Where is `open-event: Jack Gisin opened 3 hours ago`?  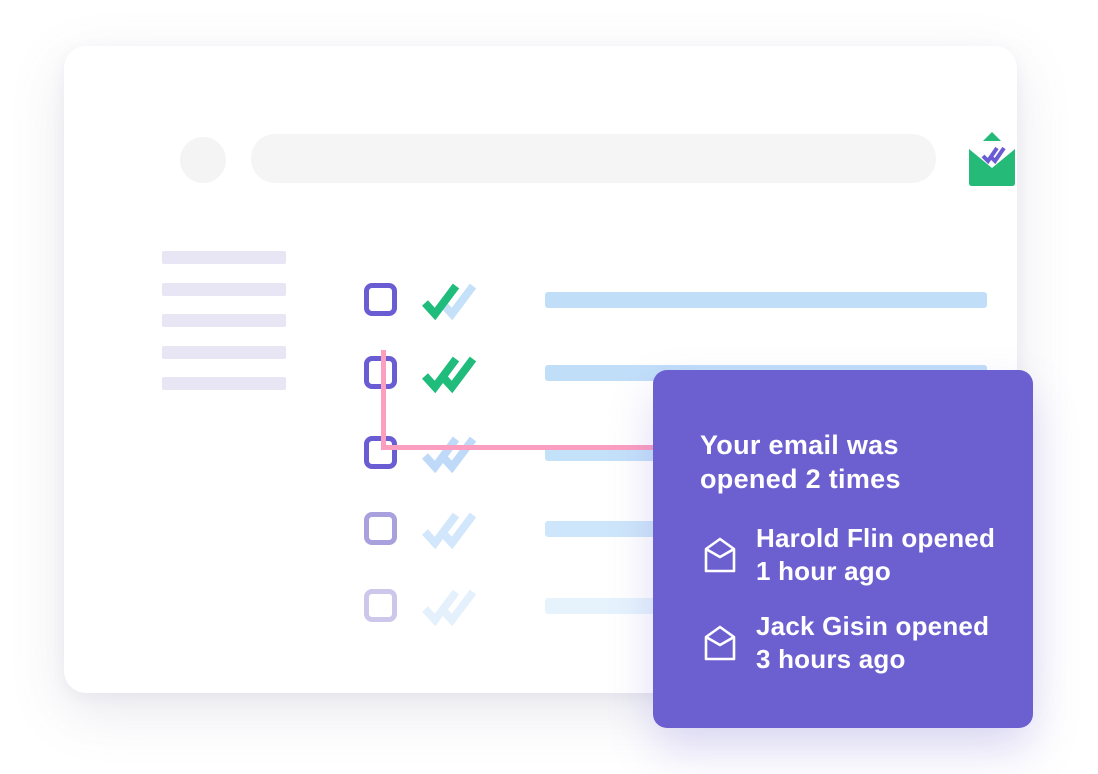
open-event: Jack Gisin opened 3 hours ago is located at coordinates (848, 643).